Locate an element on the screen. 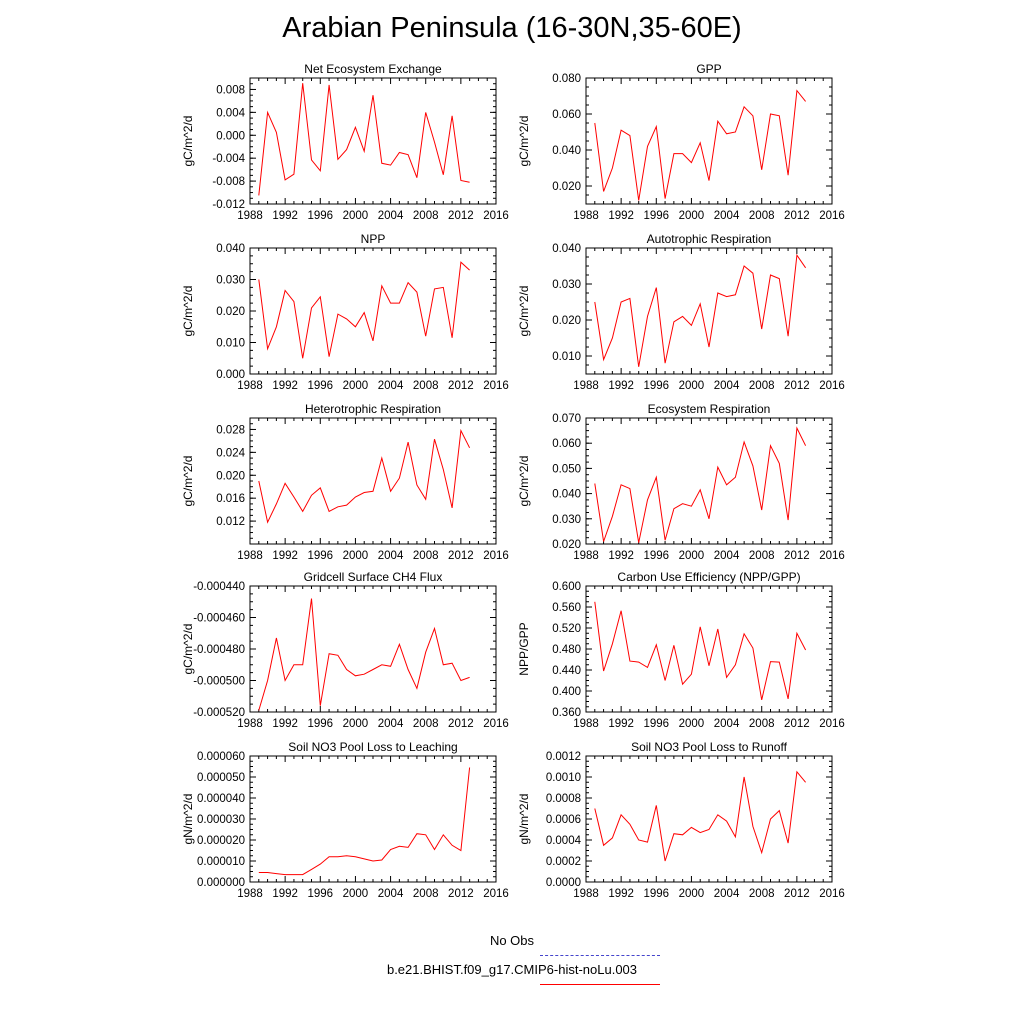  y-tick-label: 0.600 is located at coordinates (566, 587).